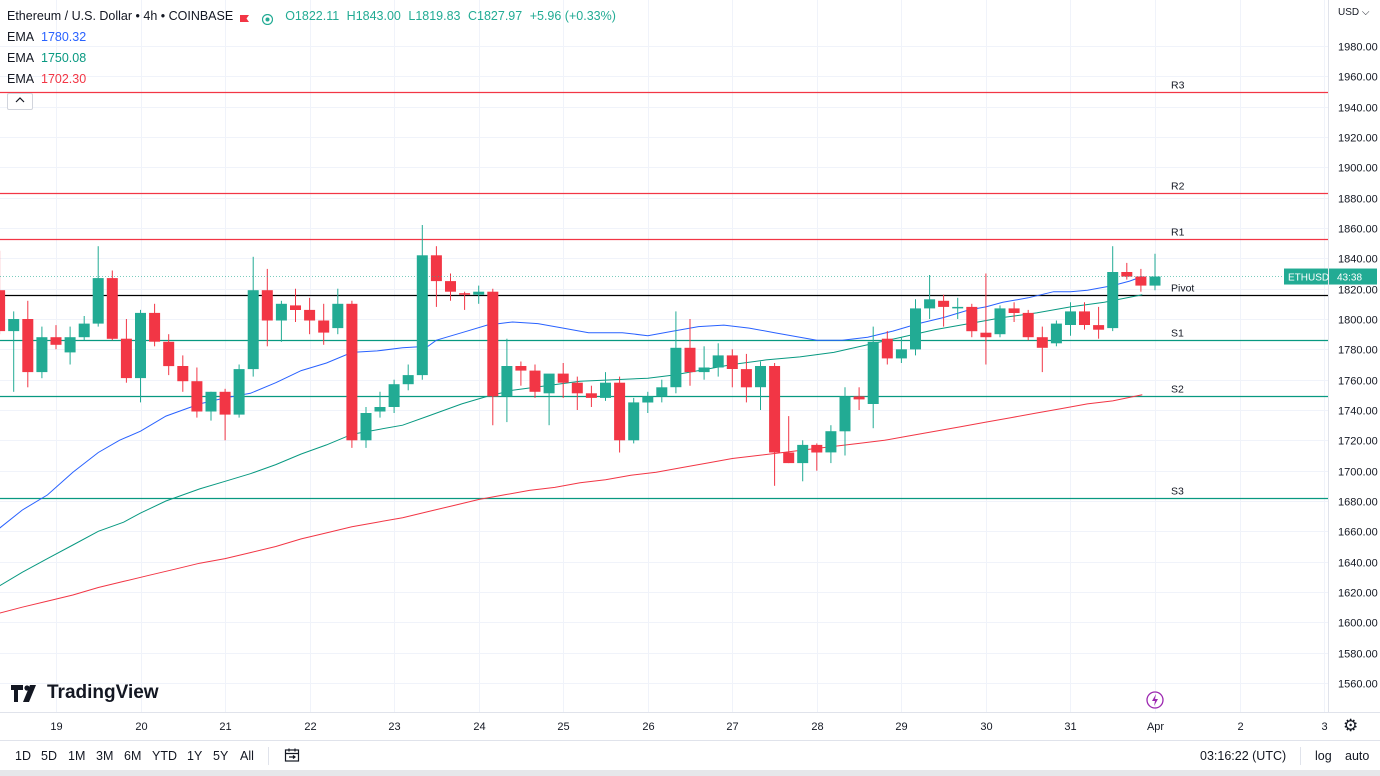 Image resolution: width=1380 pixels, height=776 pixels. I want to click on settings-gear-icon: ⚙, so click(1351, 725).